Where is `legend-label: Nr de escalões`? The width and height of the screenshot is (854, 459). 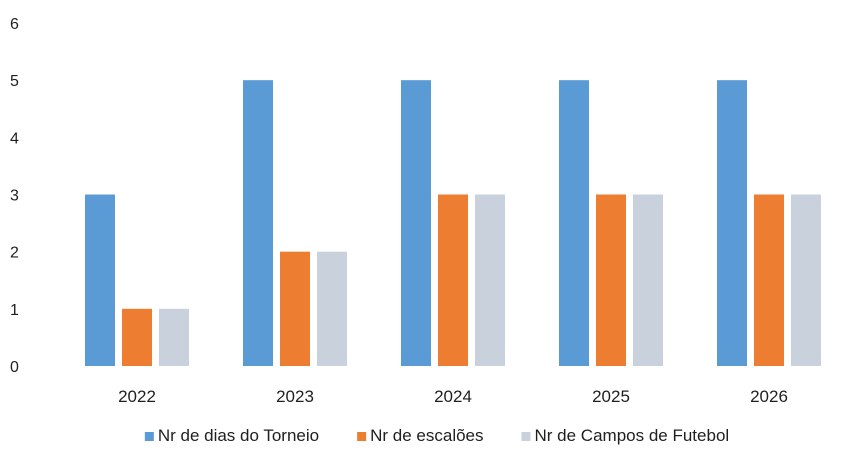 legend-label: Nr de escalões is located at coordinates (426, 435).